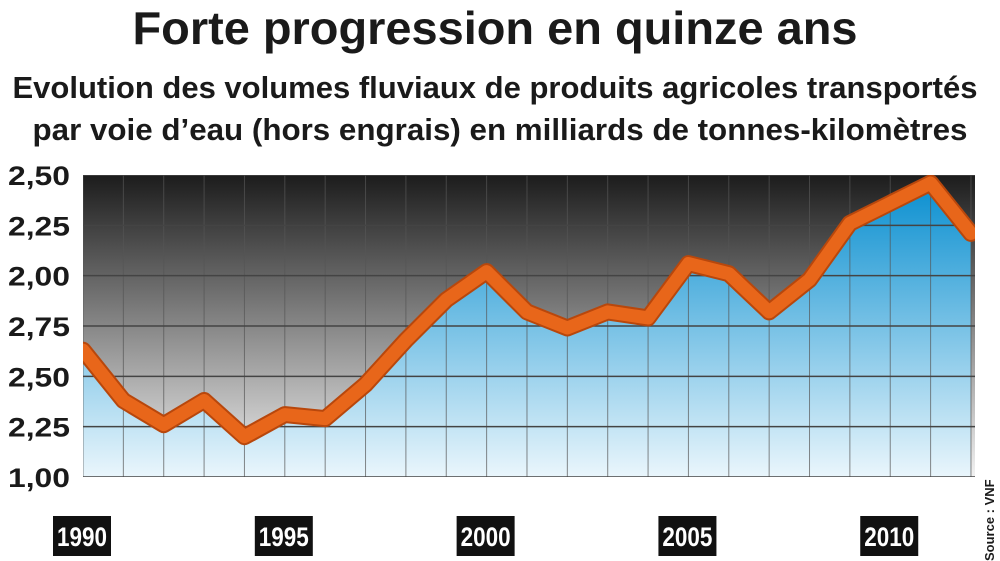  I want to click on y-tick-label: 2,00, so click(39, 277).